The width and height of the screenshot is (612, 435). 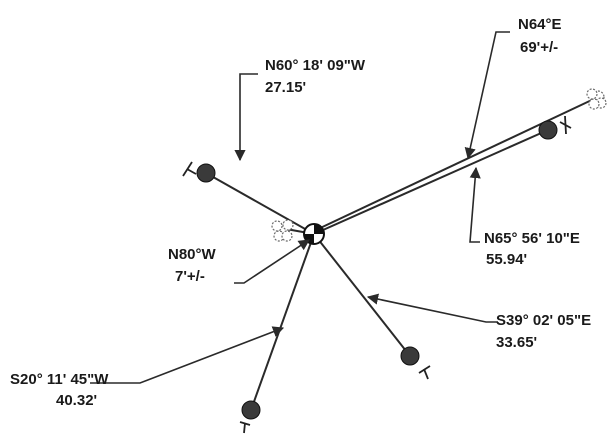 What do you see at coordinates (192, 254) in the screenshot?
I see `label-n80w-bearing: N80°W` at bounding box center [192, 254].